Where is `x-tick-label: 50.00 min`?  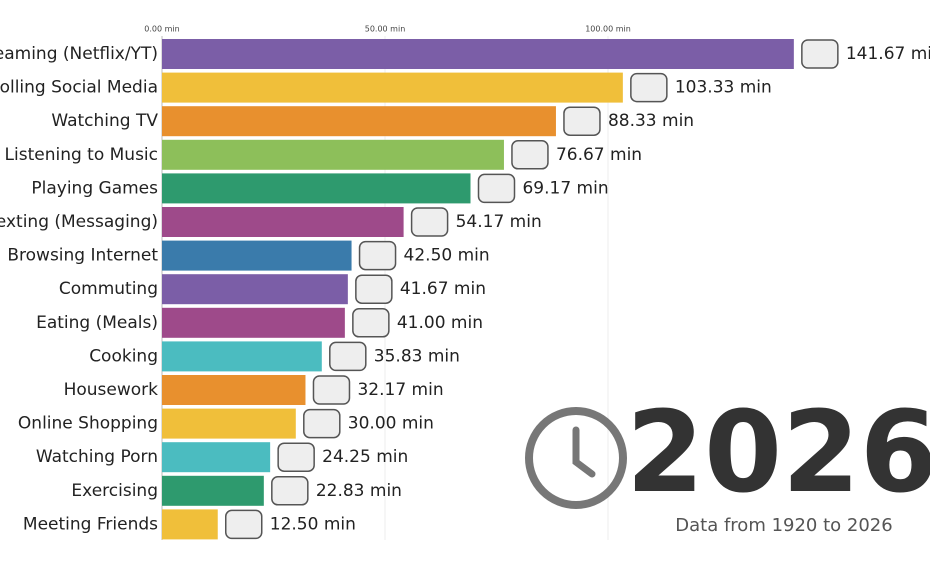
x-tick-label: 50.00 min is located at coordinates (385, 29).